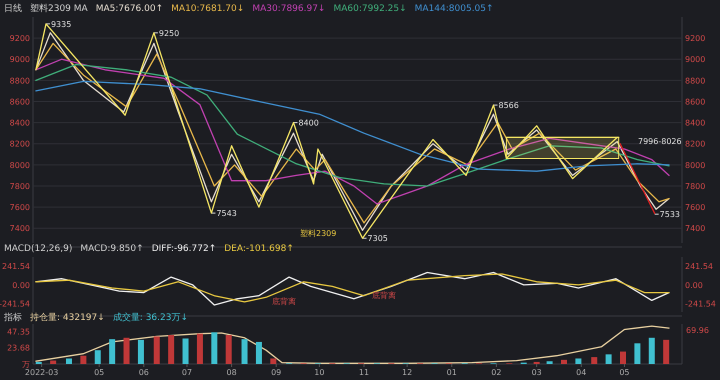 Image resolution: width=720 pixels, height=380 pixels. What do you see at coordinates (20, 165) in the screenshot?
I see `y-tick-label: 8000` at bounding box center [20, 165].